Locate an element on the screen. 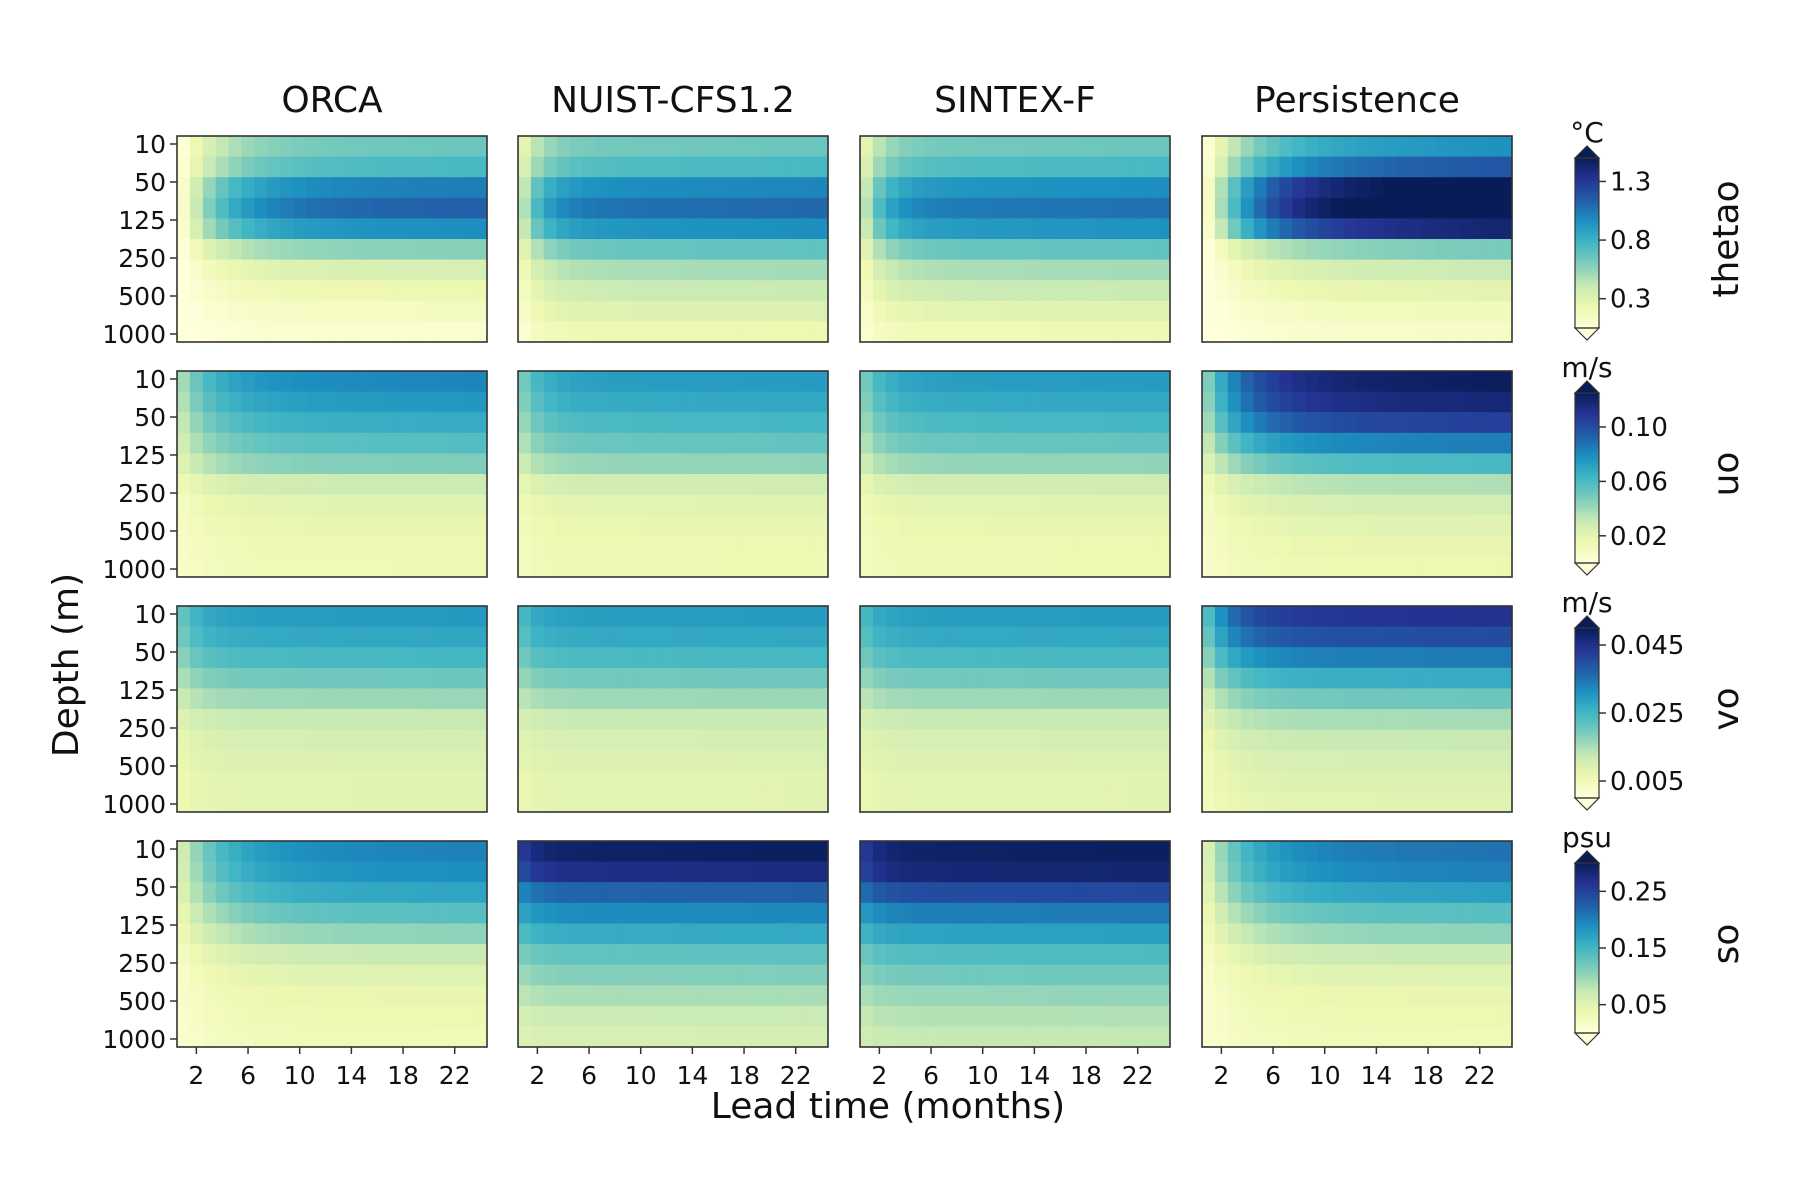 Image resolution: width=1802 pixels, height=1196 pixels. x-tick-label: 10 is located at coordinates (641, 1075).